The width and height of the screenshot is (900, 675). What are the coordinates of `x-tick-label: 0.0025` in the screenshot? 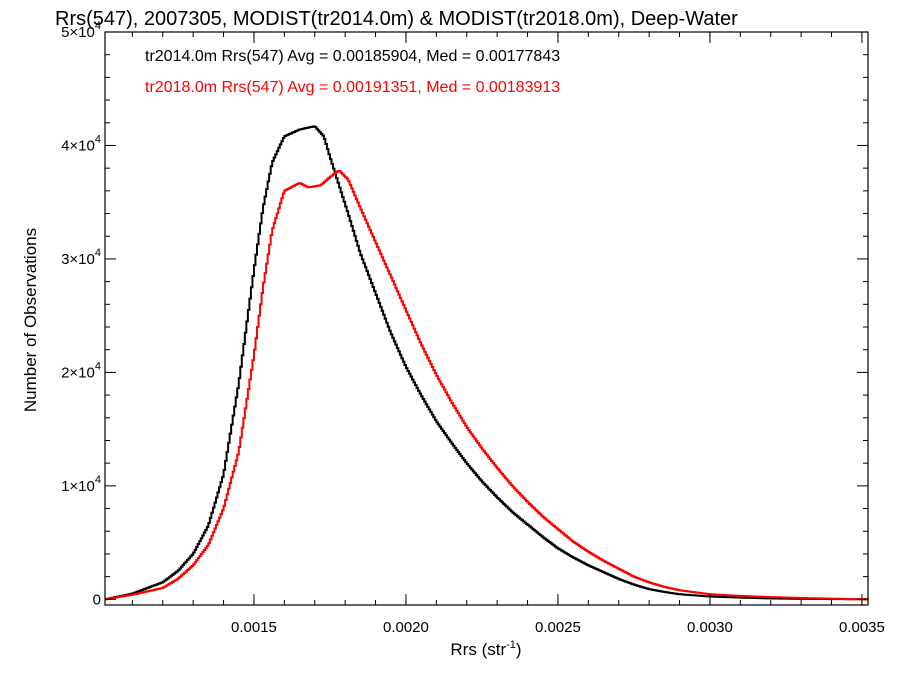 It's located at (558, 627).